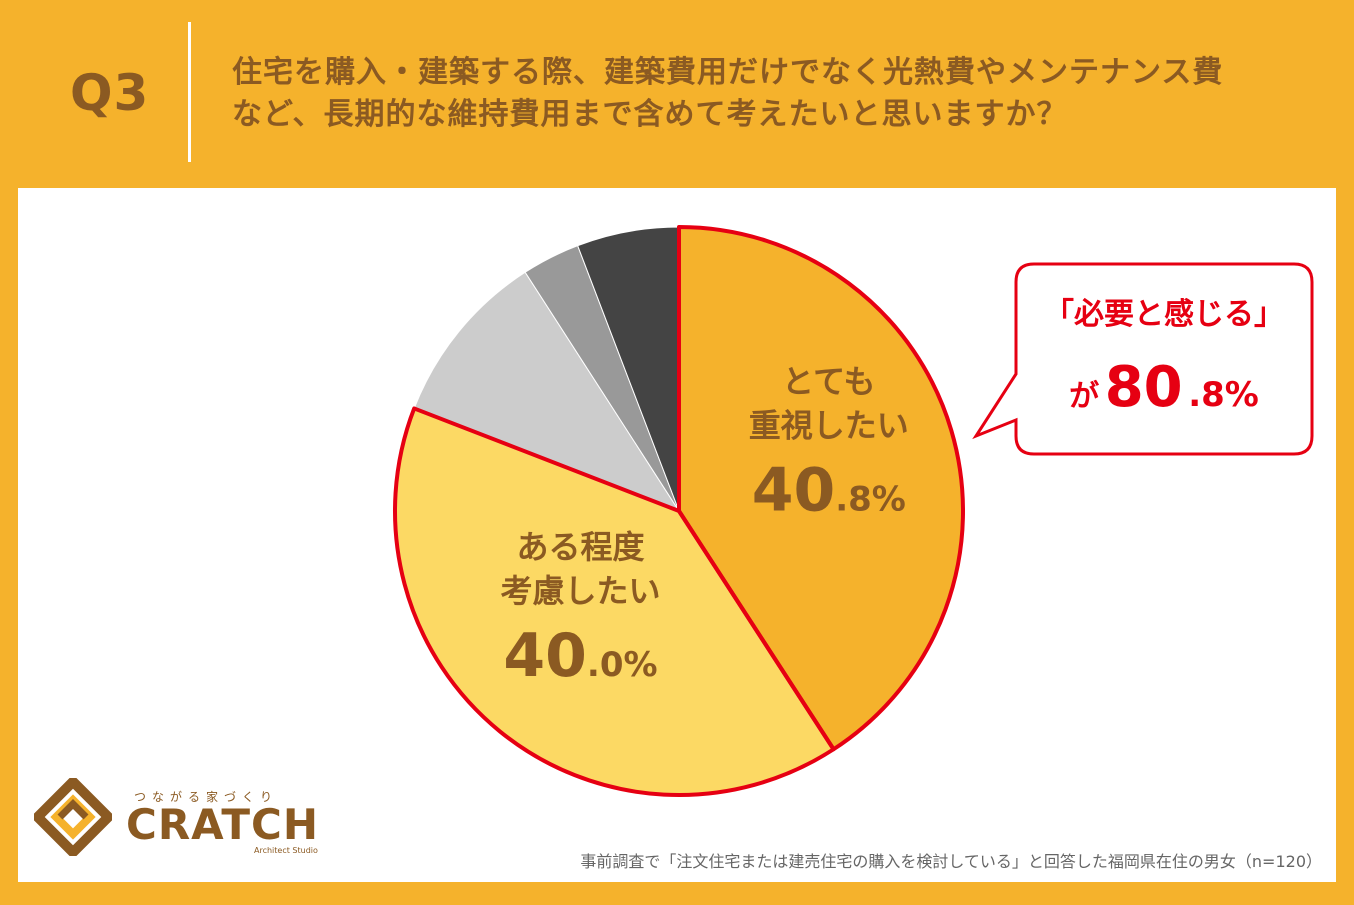  Describe the element at coordinates (622, 665) in the screenshot. I see `slice-value-1-dec: .0%` at that location.